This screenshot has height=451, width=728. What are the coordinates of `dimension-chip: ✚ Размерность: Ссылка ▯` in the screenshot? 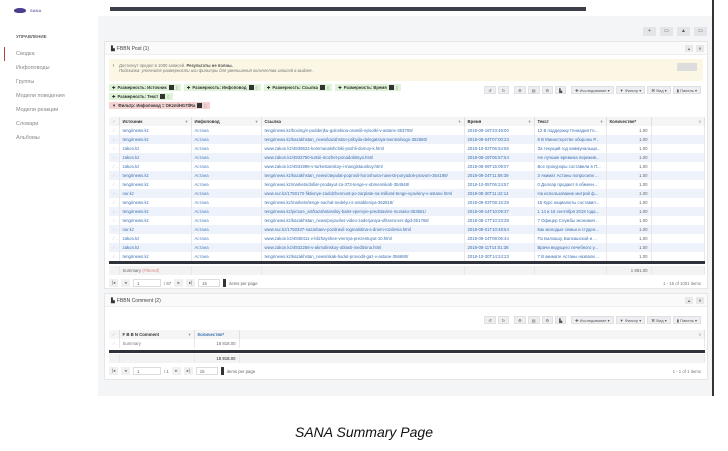 It's located at (298, 87).